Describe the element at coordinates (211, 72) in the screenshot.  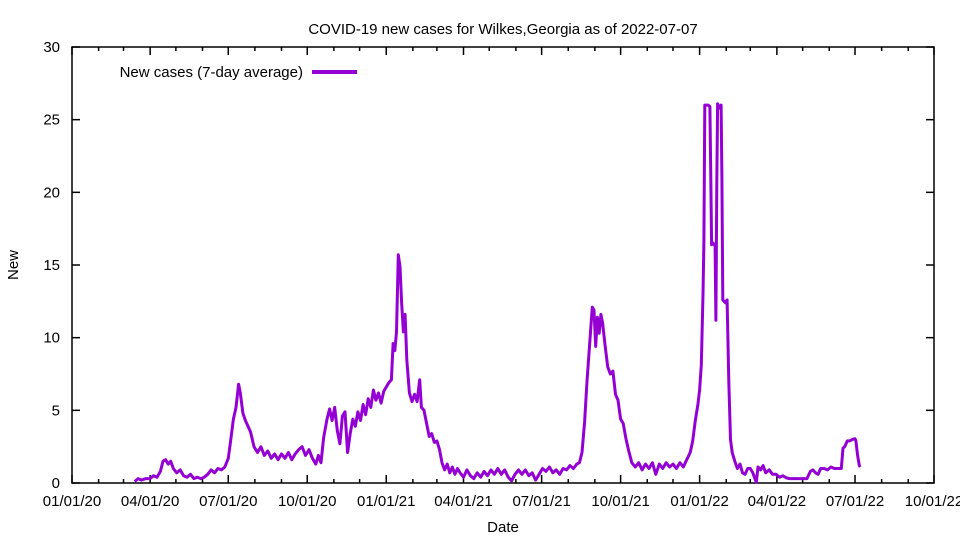
I see `legend-label: New cases (7-day average)` at that location.